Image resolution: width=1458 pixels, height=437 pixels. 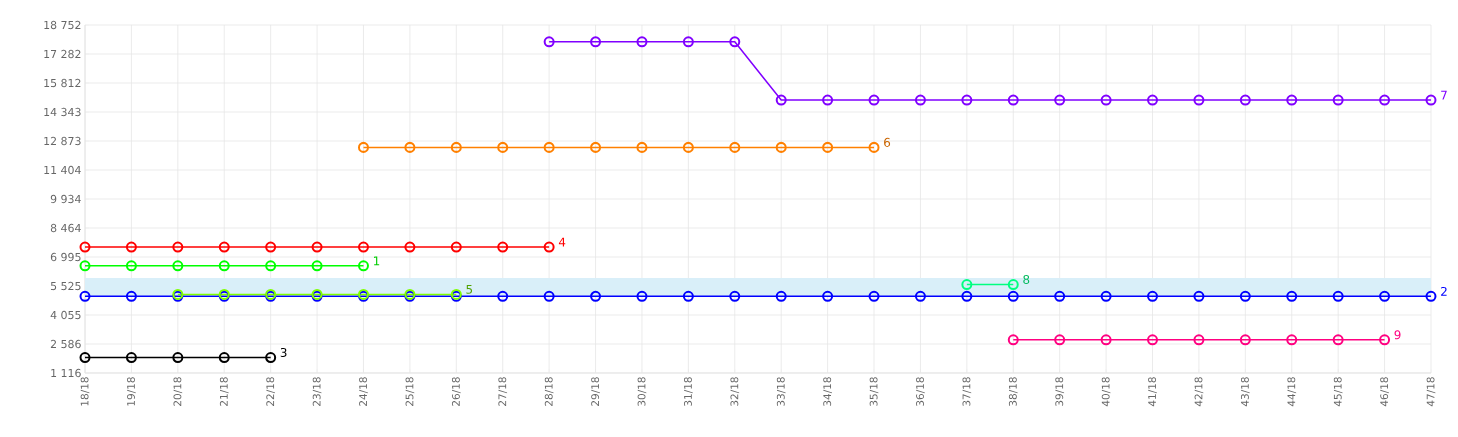 I want to click on x-tick-label: 27/18, so click(x=503, y=391).